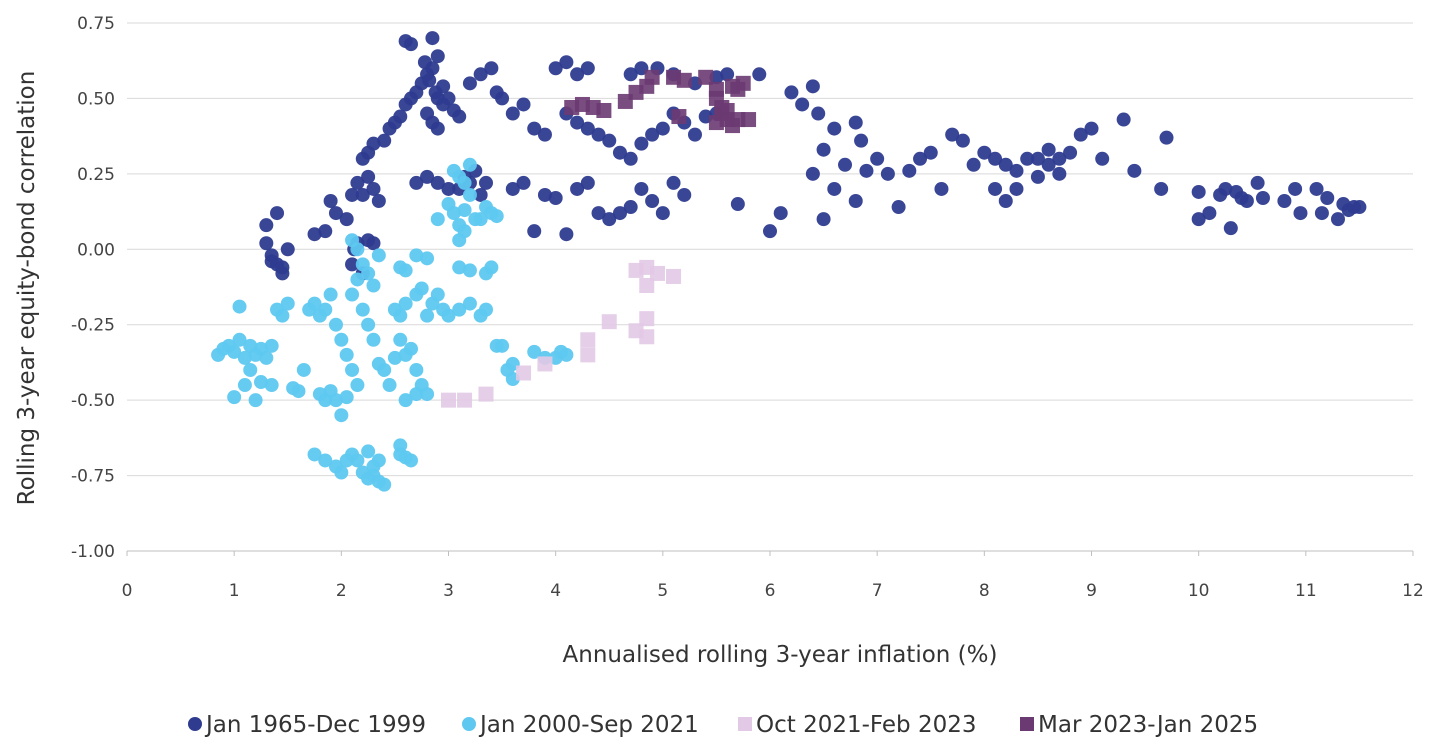 The image size is (1456, 746). What do you see at coordinates (1148, 725) in the screenshot?
I see `legend-label: Mar 2023-Jan 2025` at bounding box center [1148, 725].